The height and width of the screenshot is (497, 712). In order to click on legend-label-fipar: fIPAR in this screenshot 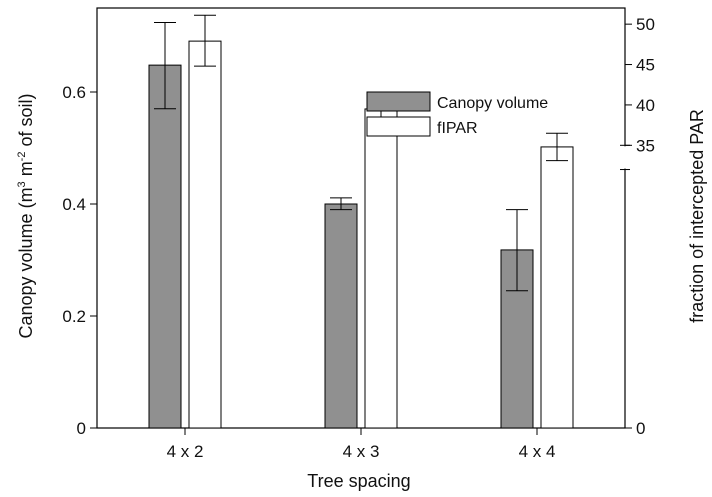, I will do `click(457, 128)`.